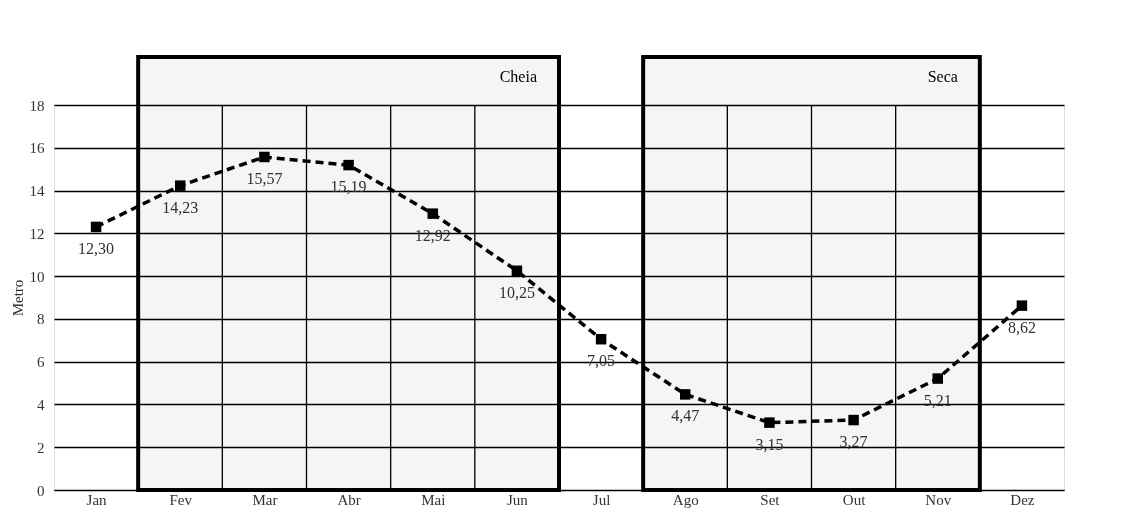 This screenshot has height=508, width=1148. I want to click on y-tick-label: 16, so click(37, 148).